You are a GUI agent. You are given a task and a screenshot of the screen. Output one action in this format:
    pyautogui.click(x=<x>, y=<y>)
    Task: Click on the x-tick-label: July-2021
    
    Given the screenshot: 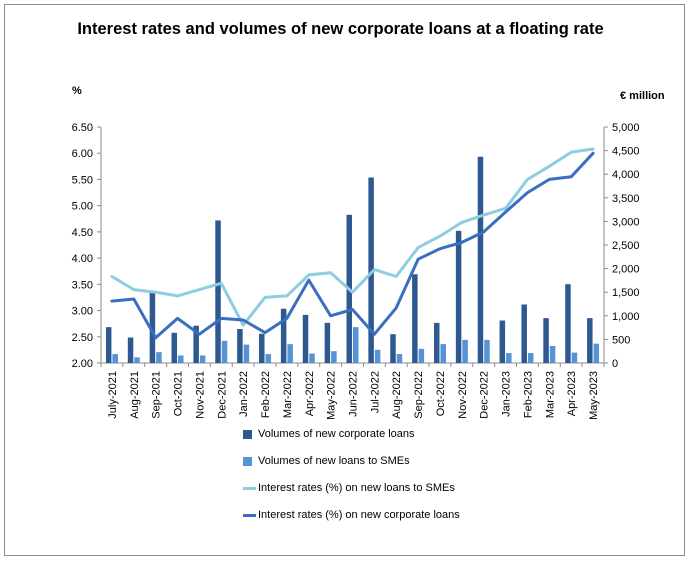 What is the action you would take?
    pyautogui.click(x=113, y=395)
    